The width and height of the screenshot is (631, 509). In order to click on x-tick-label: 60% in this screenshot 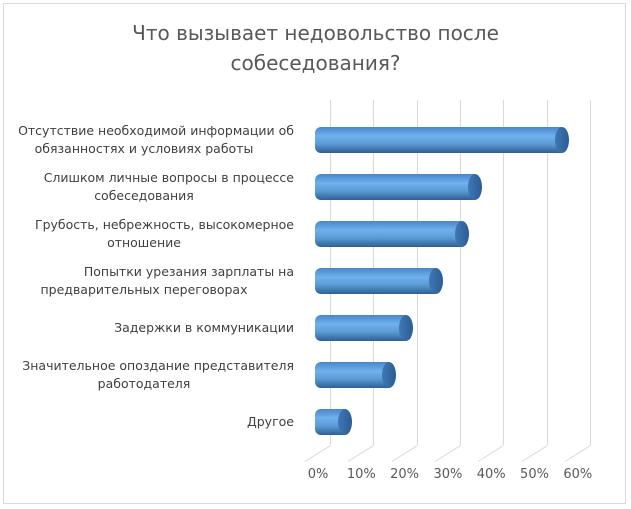, I will do `click(578, 474)`.